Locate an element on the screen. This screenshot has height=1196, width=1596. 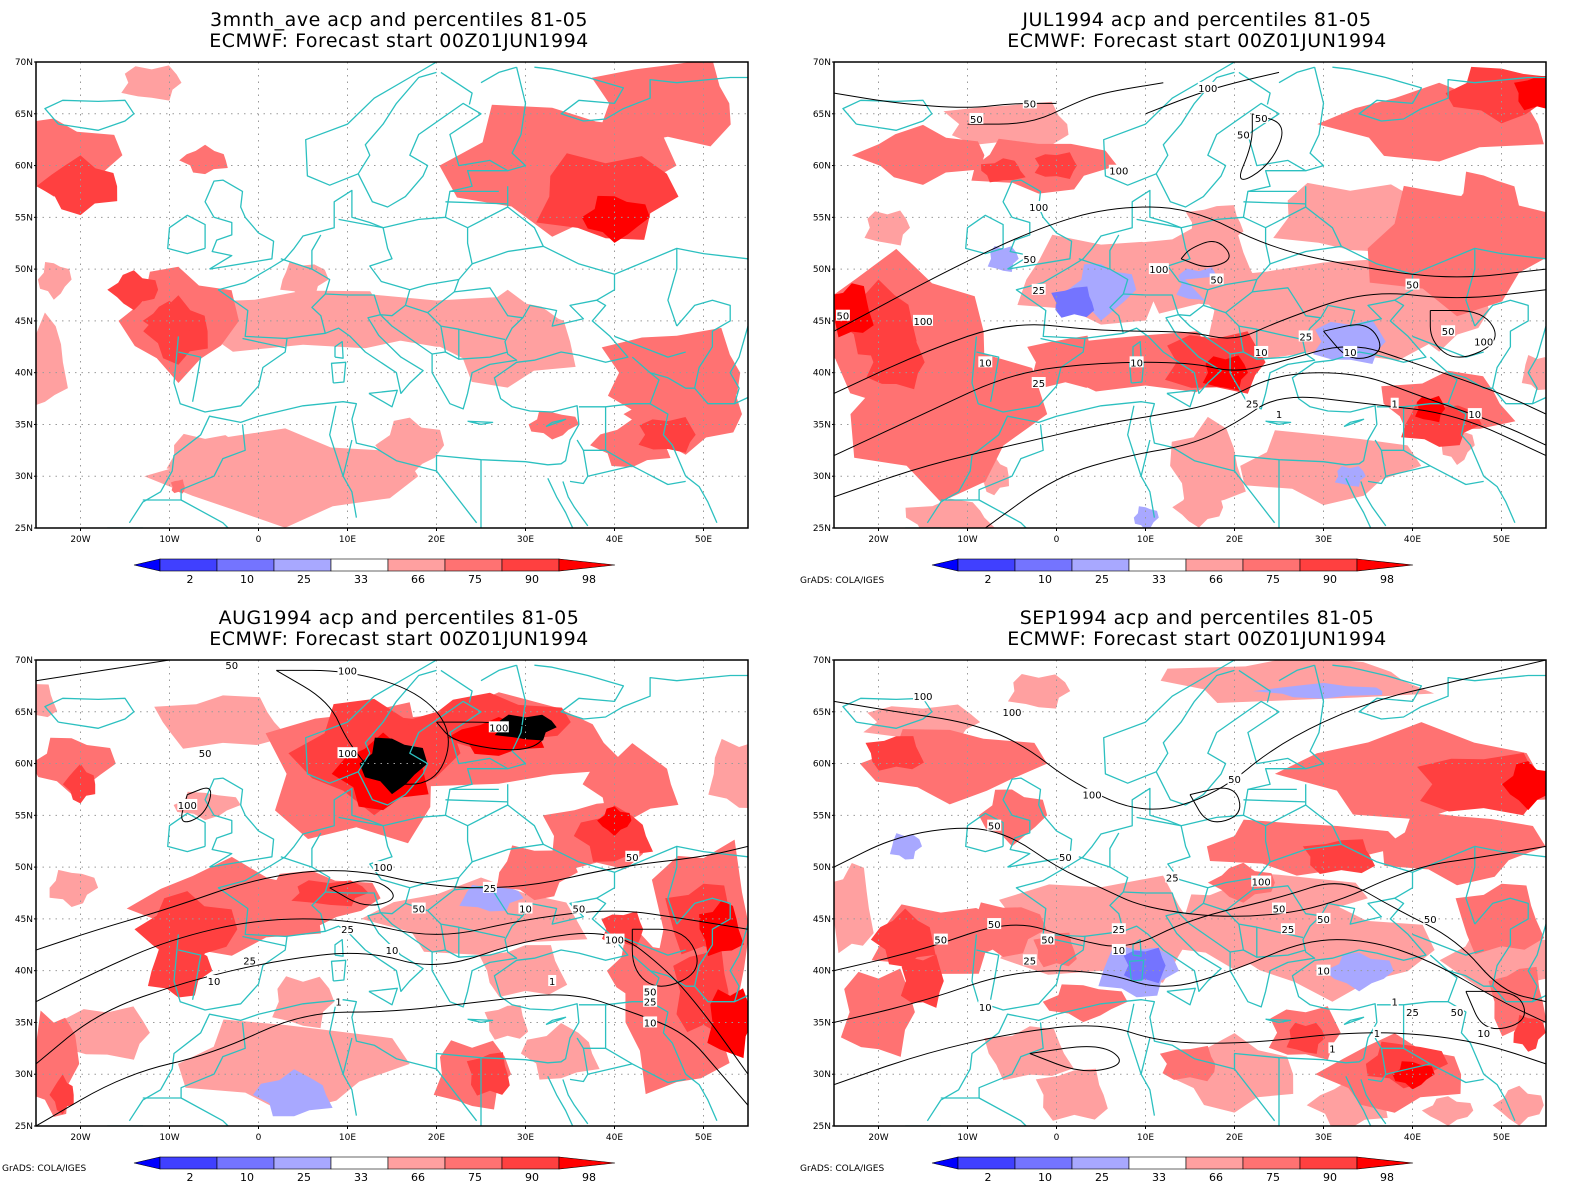
panel-title-line2: ECMWF: Forecast start 00Z01JUN1994 is located at coordinates (399, 41).